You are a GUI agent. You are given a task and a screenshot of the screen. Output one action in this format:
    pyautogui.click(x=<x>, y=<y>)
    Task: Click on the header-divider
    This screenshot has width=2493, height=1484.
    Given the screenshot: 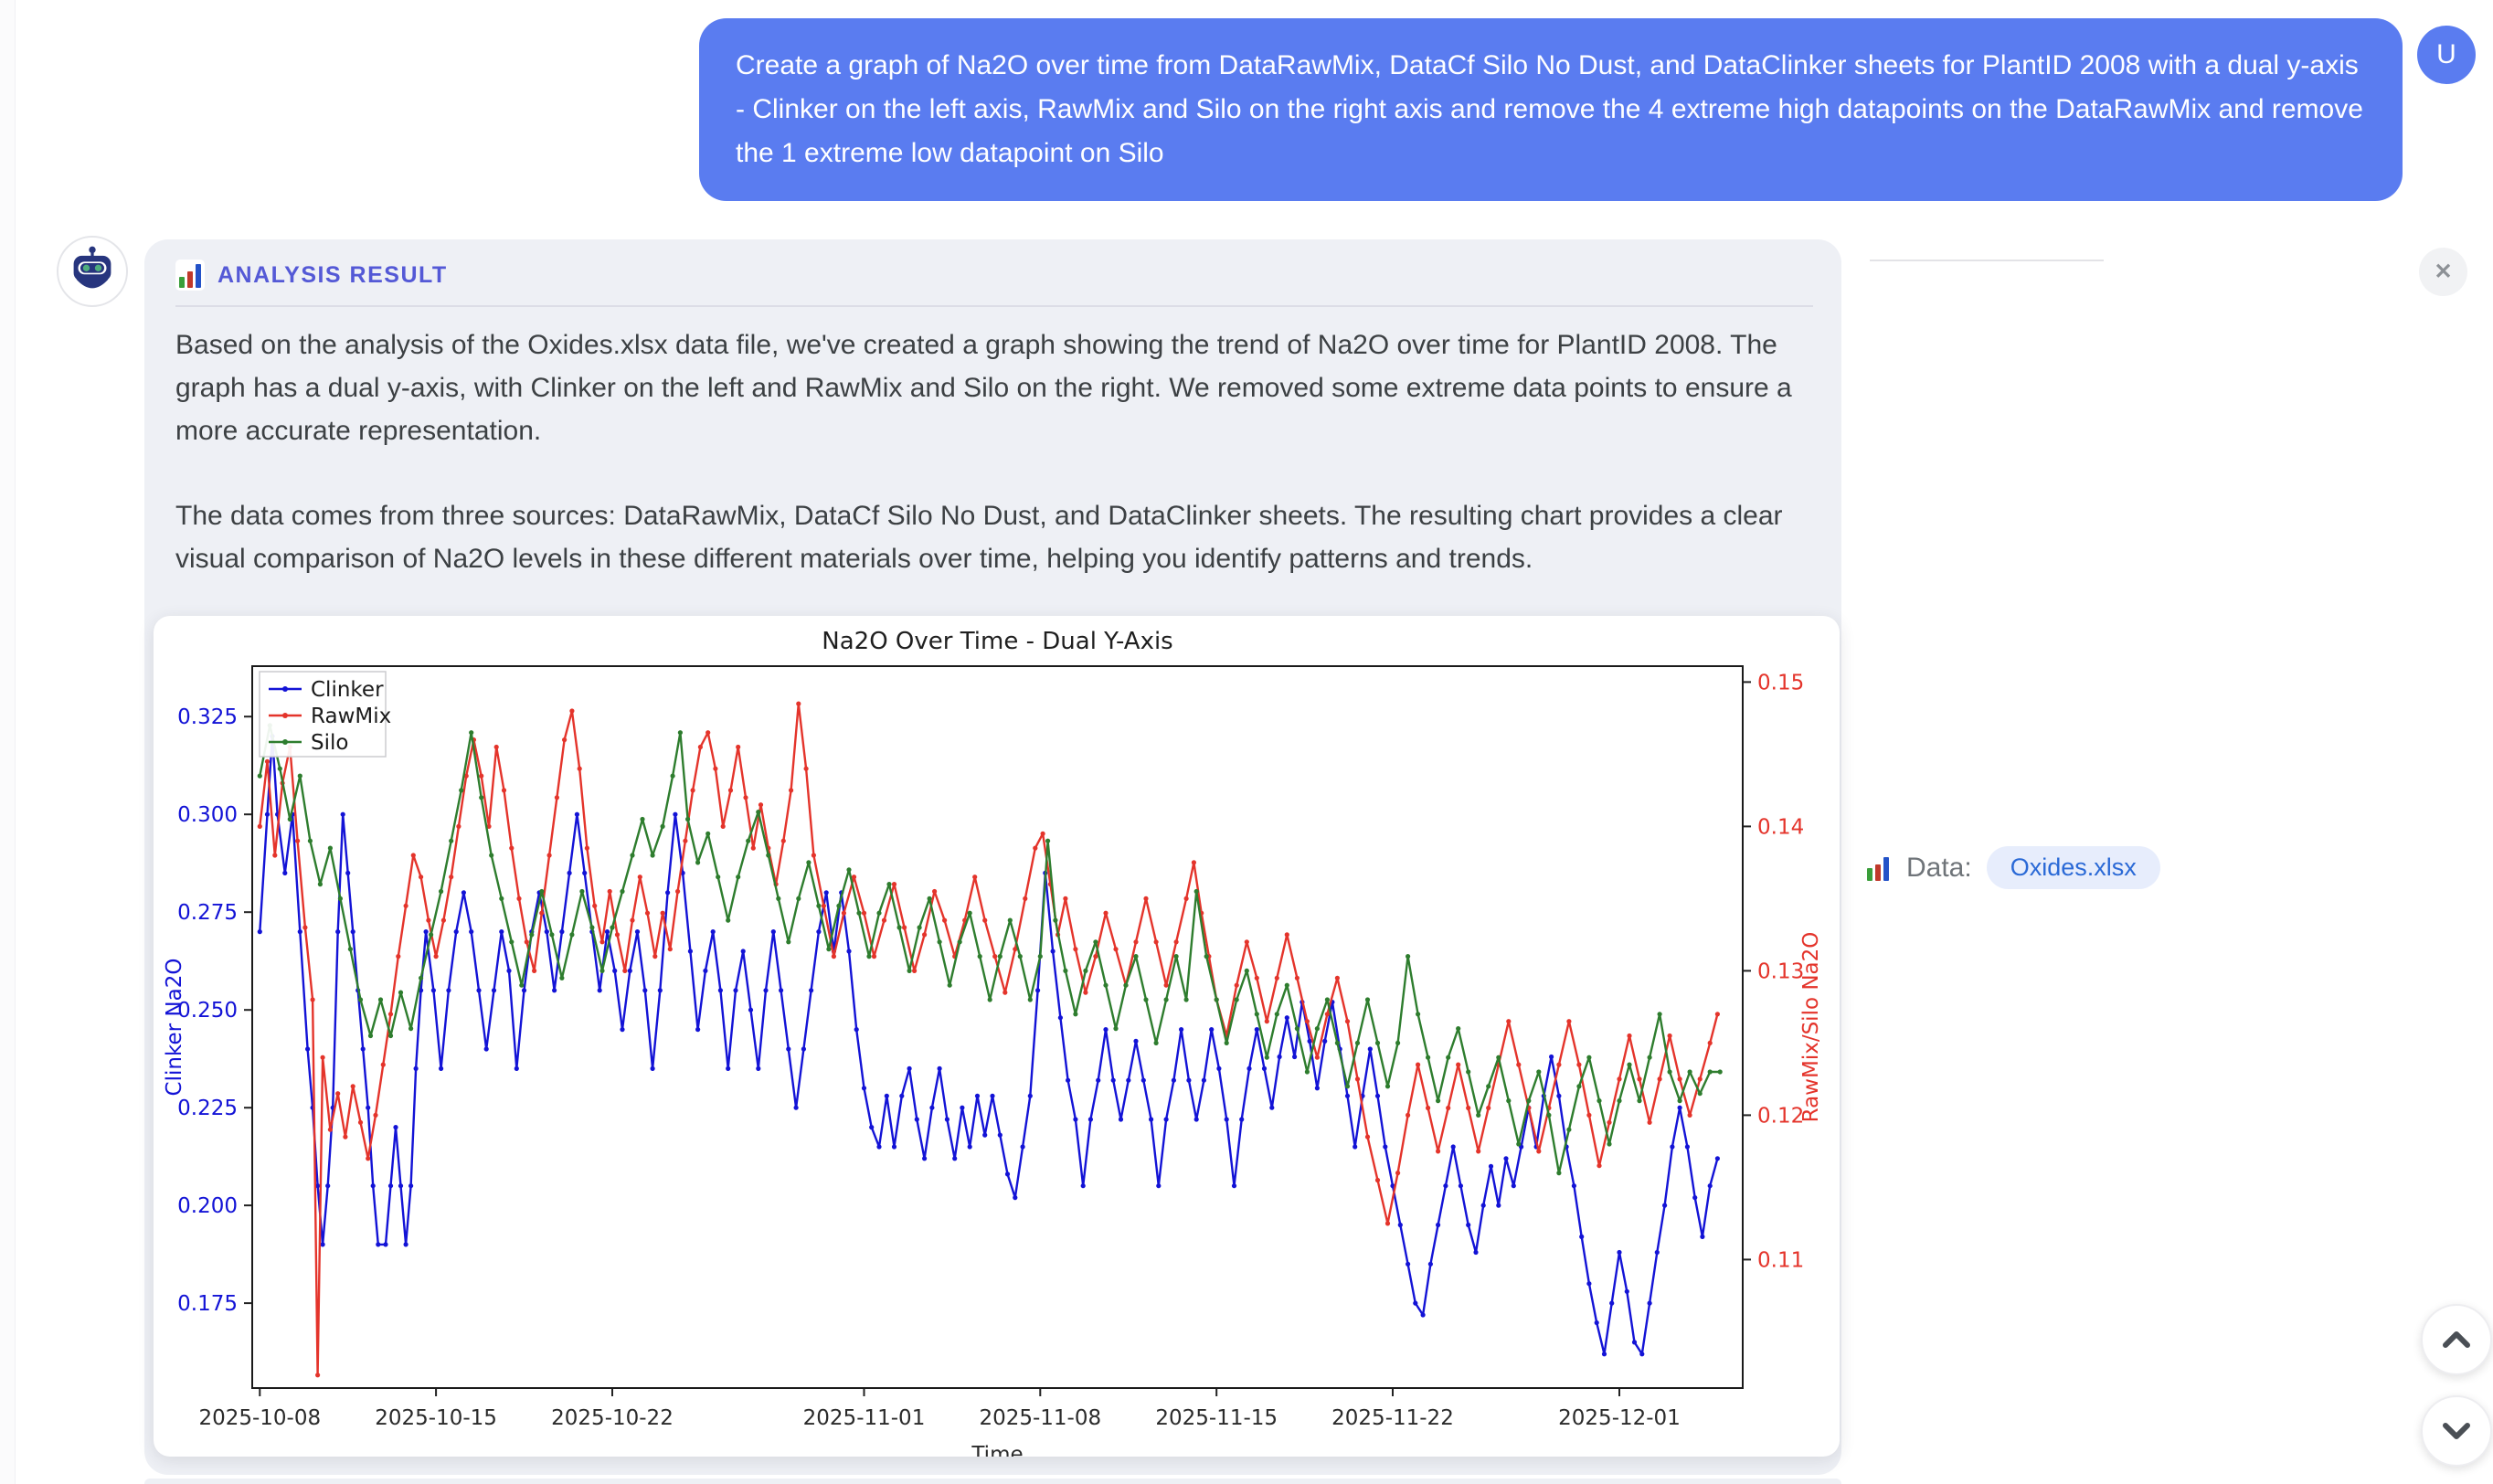 What is the action you would take?
    pyautogui.click(x=994, y=306)
    